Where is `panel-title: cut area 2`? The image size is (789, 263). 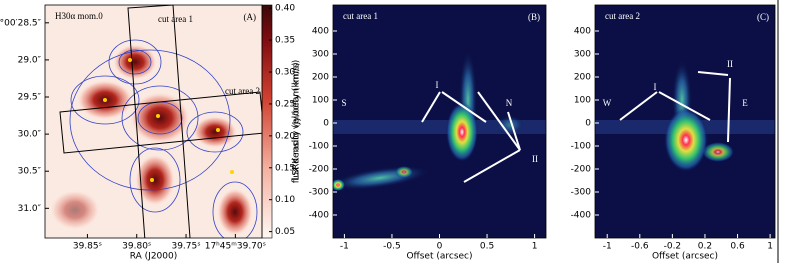
panel-title: cut area 2 is located at coordinates (622, 16).